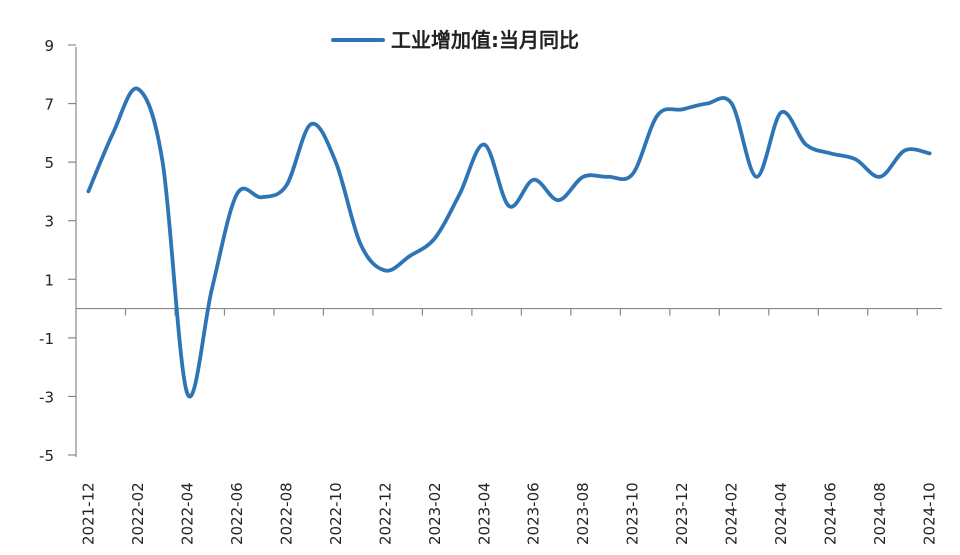 Image resolution: width=960 pixels, height=555 pixels. I want to click on x-tick-label: 2022-04, so click(187, 513).